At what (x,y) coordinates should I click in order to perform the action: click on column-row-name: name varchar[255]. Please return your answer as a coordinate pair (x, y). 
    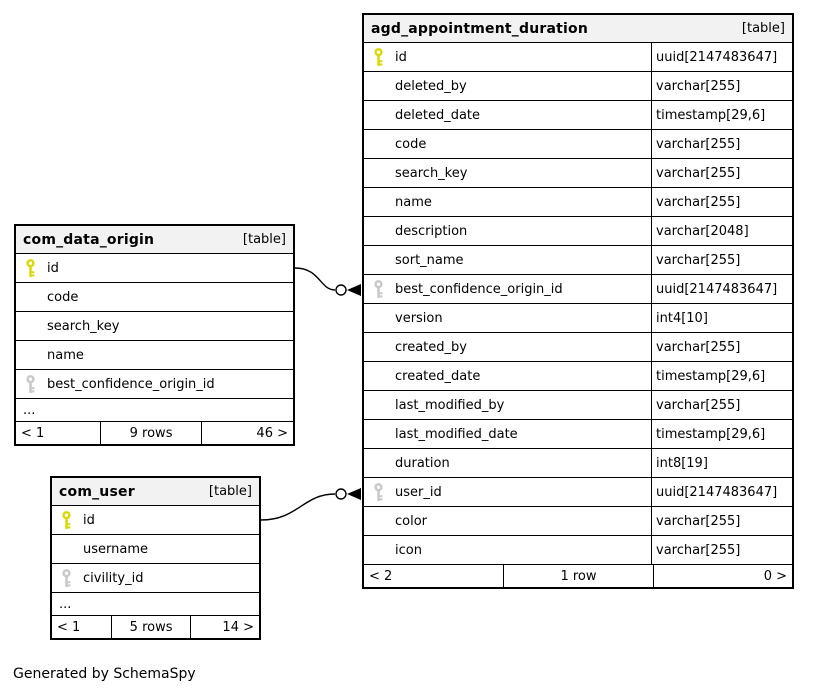
    Looking at the image, I should click on (578, 202).